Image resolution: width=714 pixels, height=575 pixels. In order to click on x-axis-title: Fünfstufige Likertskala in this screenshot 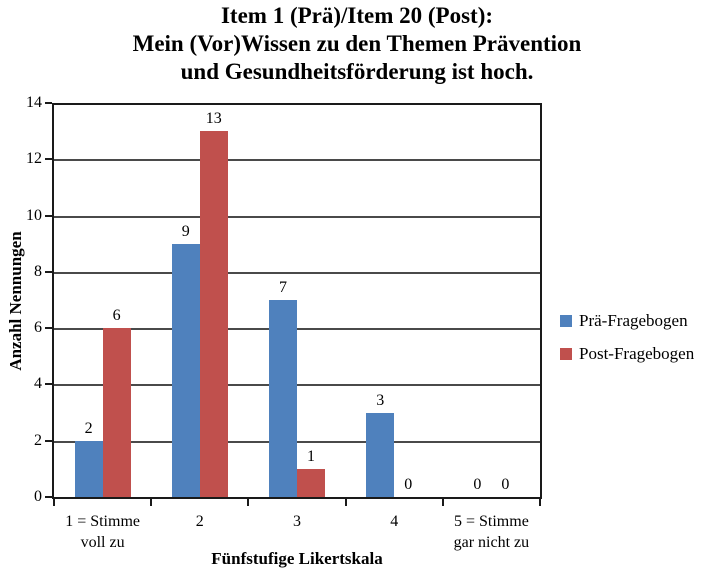, I will do `click(297, 558)`.